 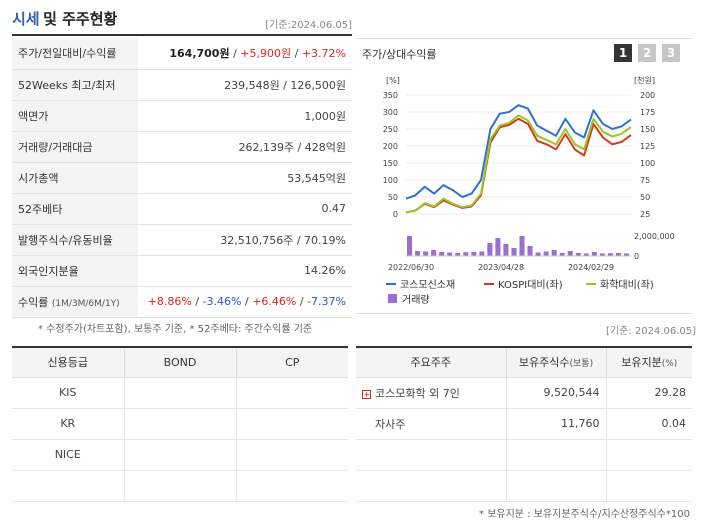 What do you see at coordinates (245, 209) in the screenshot?
I see `info-value: 0.47` at bounding box center [245, 209].